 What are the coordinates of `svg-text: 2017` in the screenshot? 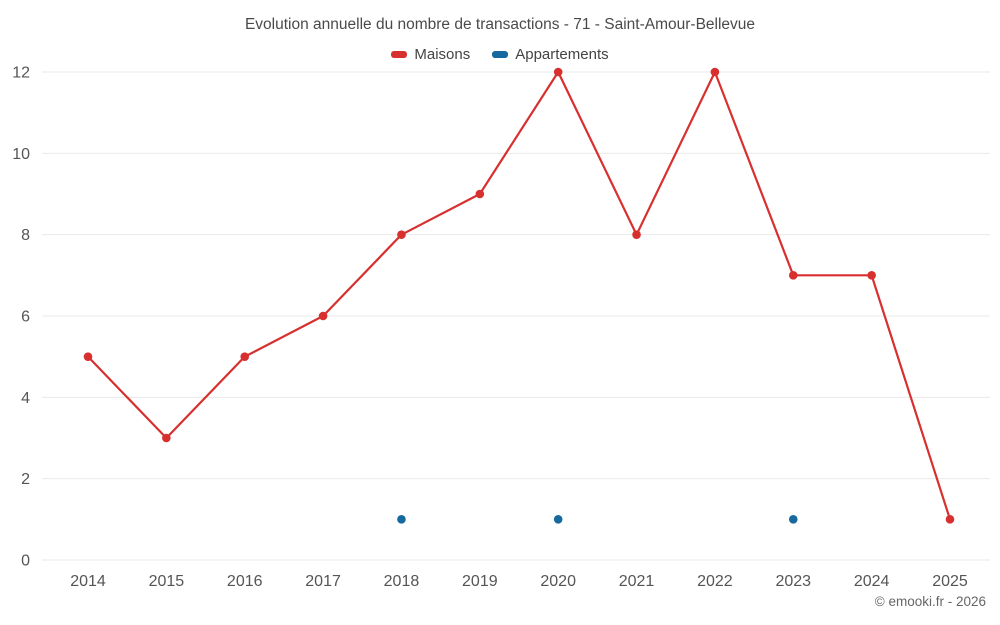 It's located at (323, 581).